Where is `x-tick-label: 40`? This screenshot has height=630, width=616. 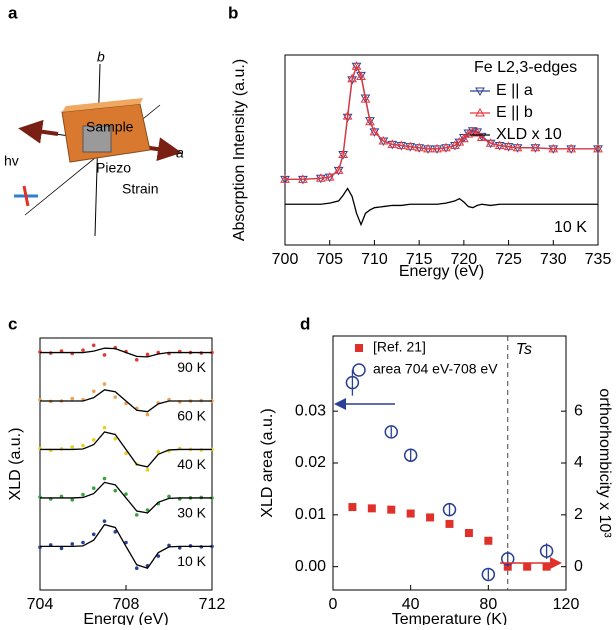
x-tick-label: 40 is located at coordinates (411, 604).